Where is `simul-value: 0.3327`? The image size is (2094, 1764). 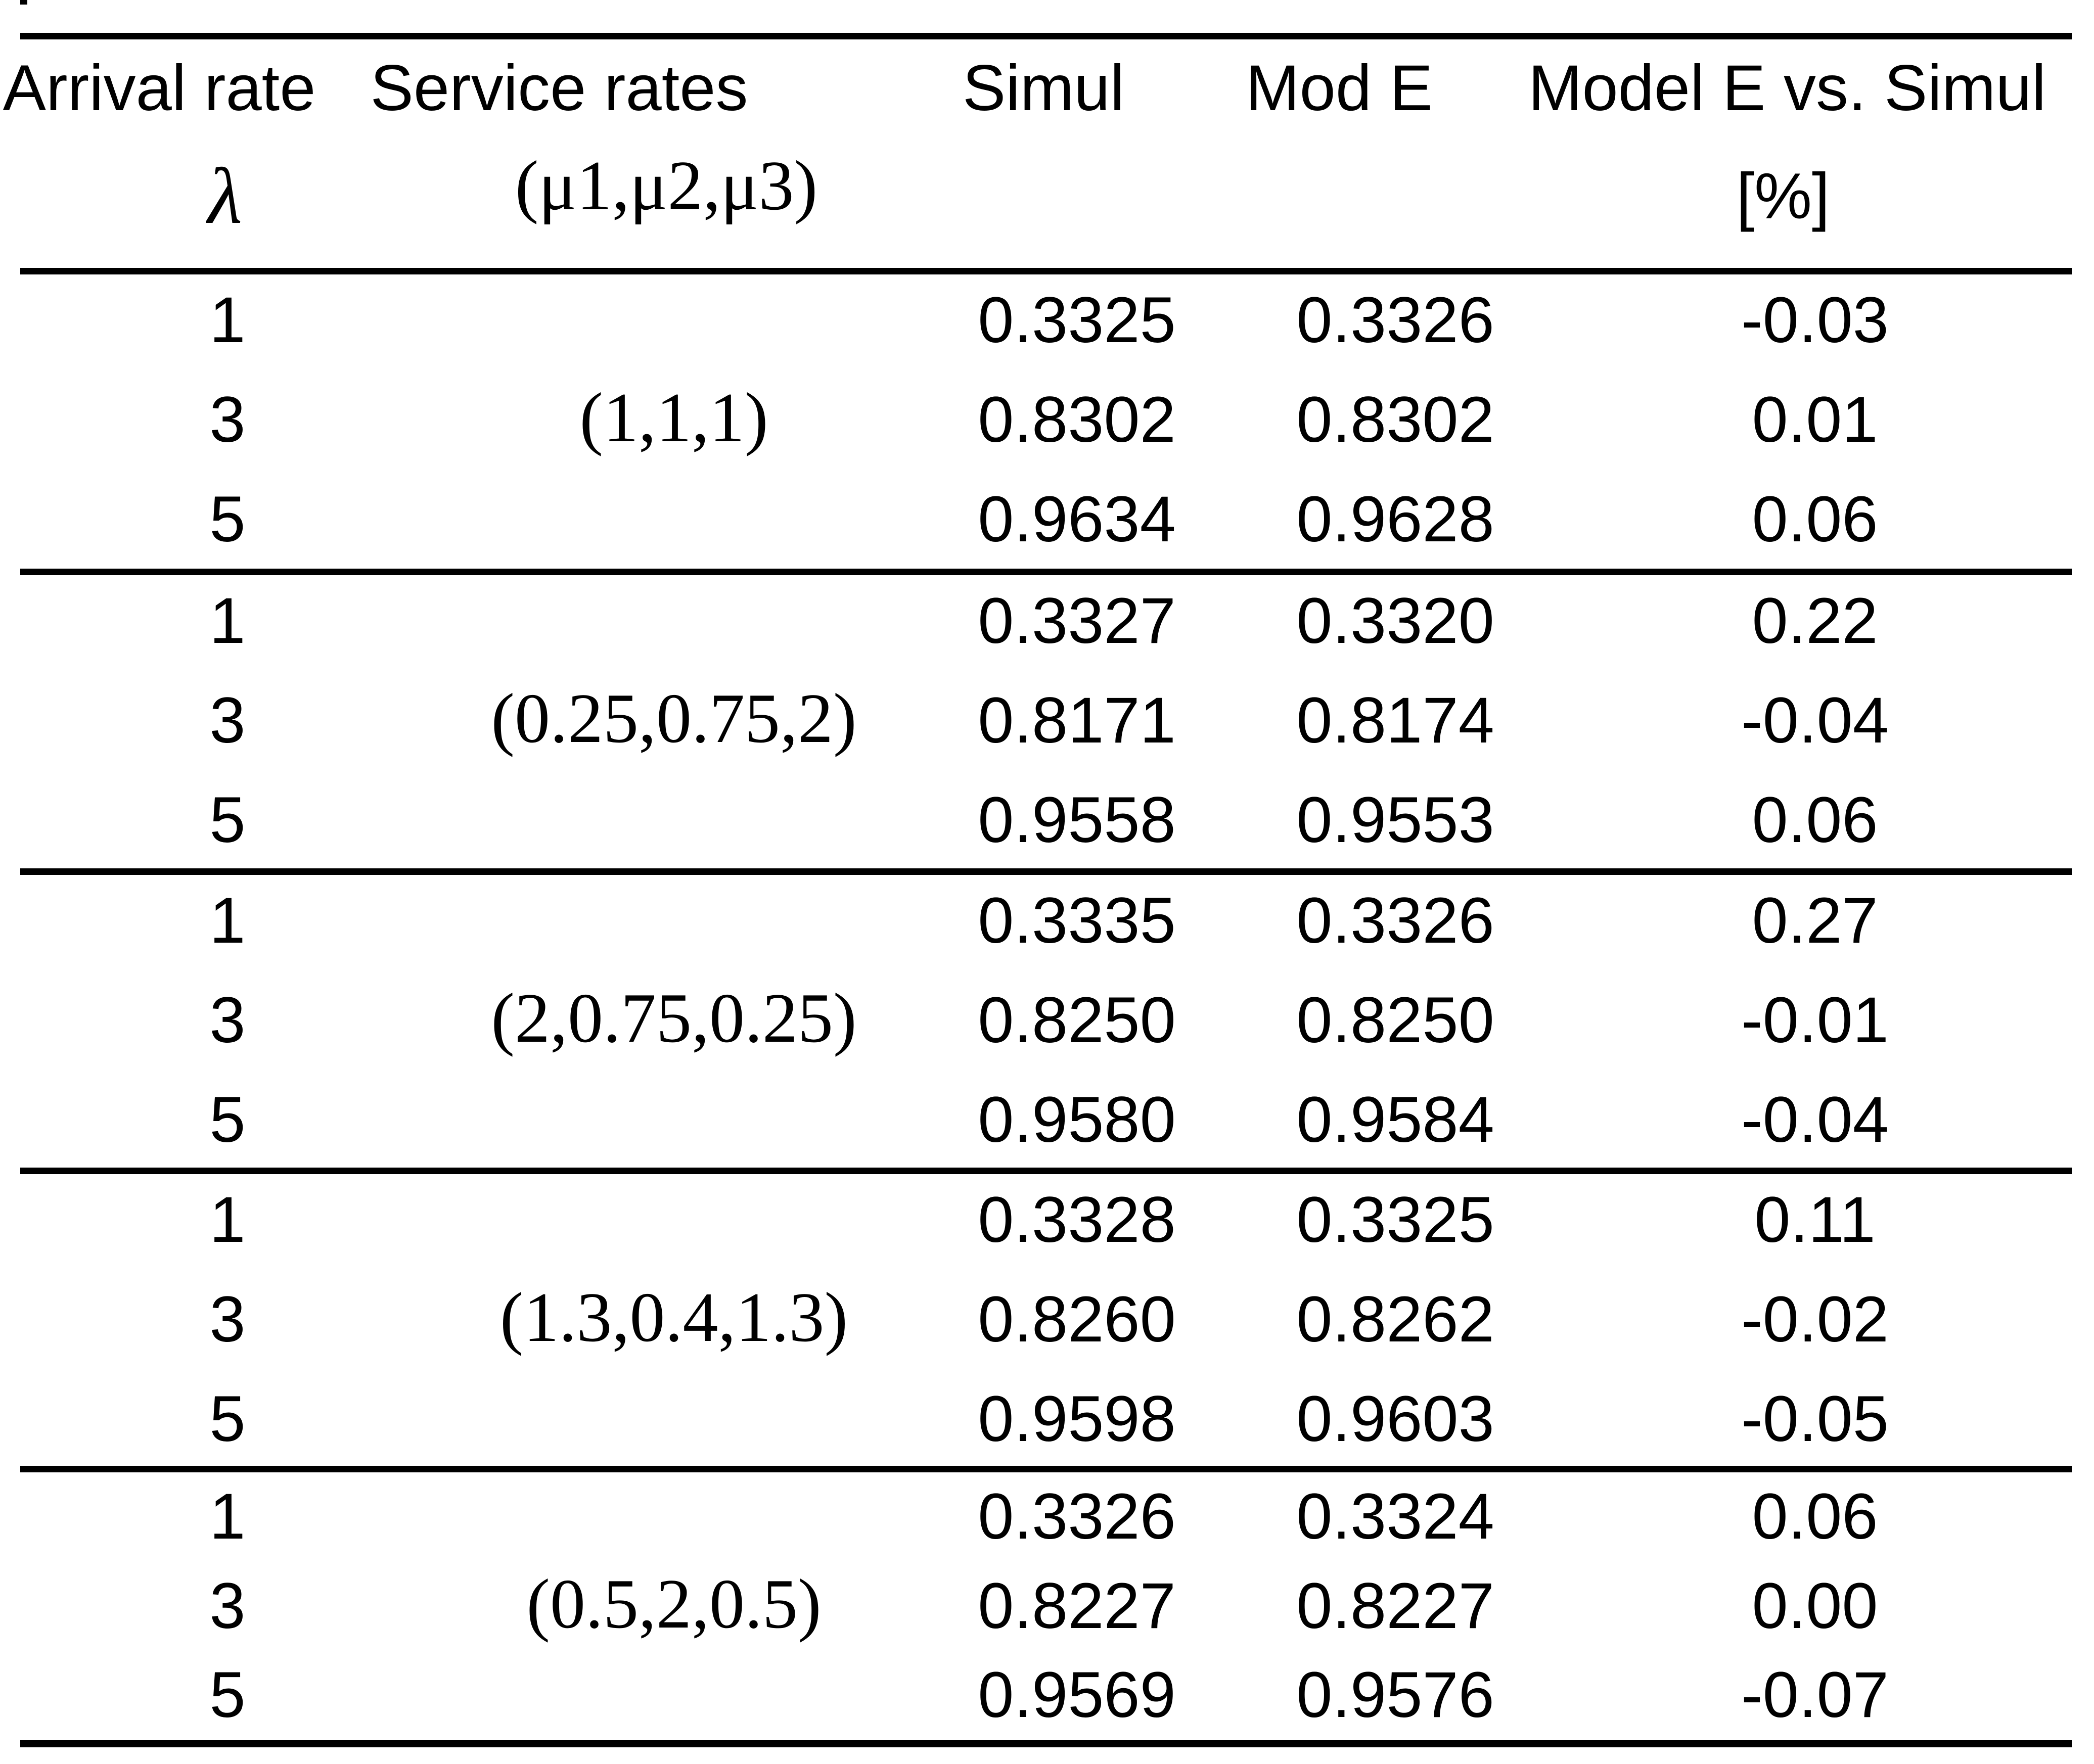 simul-value: 0.3327 is located at coordinates (1077, 621).